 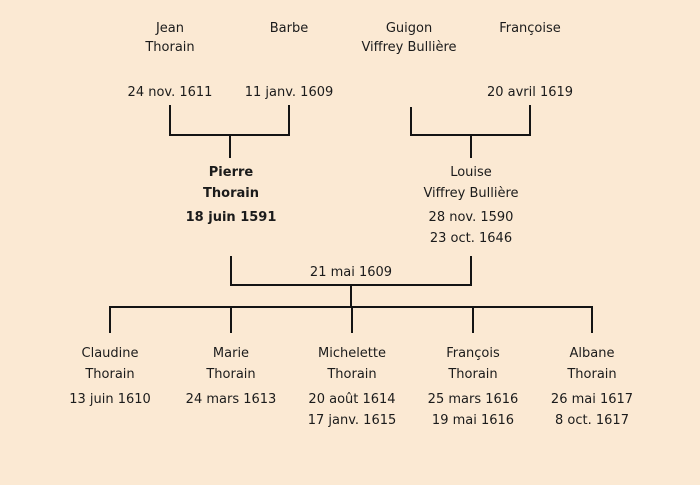 What do you see at coordinates (592, 420) in the screenshot?
I see `person-date: 8 oct. 1617` at bounding box center [592, 420].